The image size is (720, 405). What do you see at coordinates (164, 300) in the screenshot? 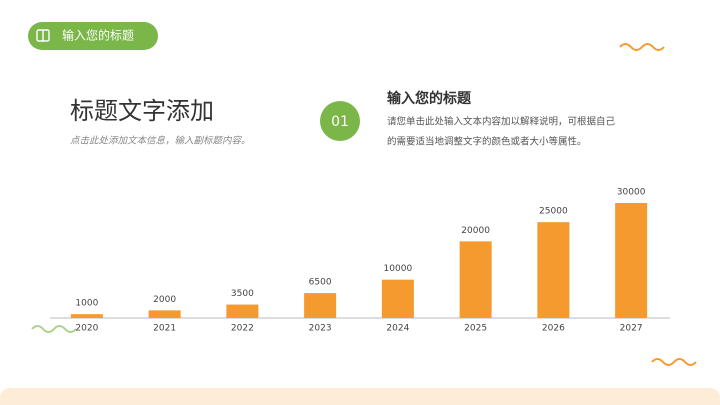
I see `value-label: 2000` at bounding box center [164, 300].